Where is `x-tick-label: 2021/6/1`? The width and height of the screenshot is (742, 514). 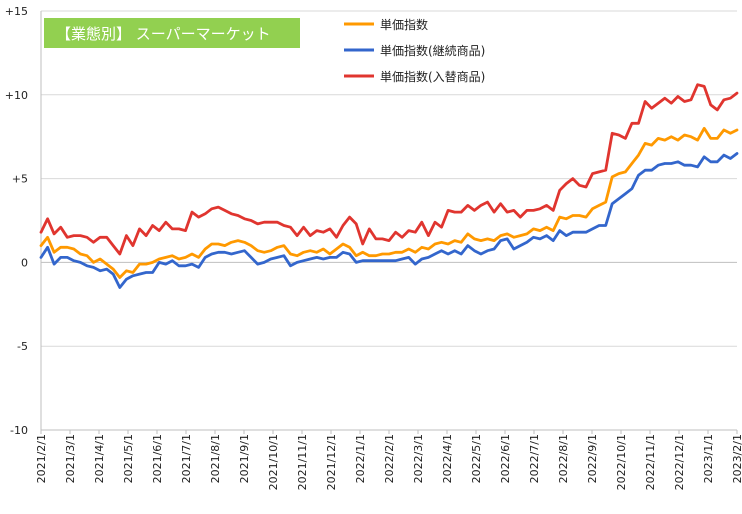 x-tick-label: 2021/6/1 is located at coordinates (157, 458).